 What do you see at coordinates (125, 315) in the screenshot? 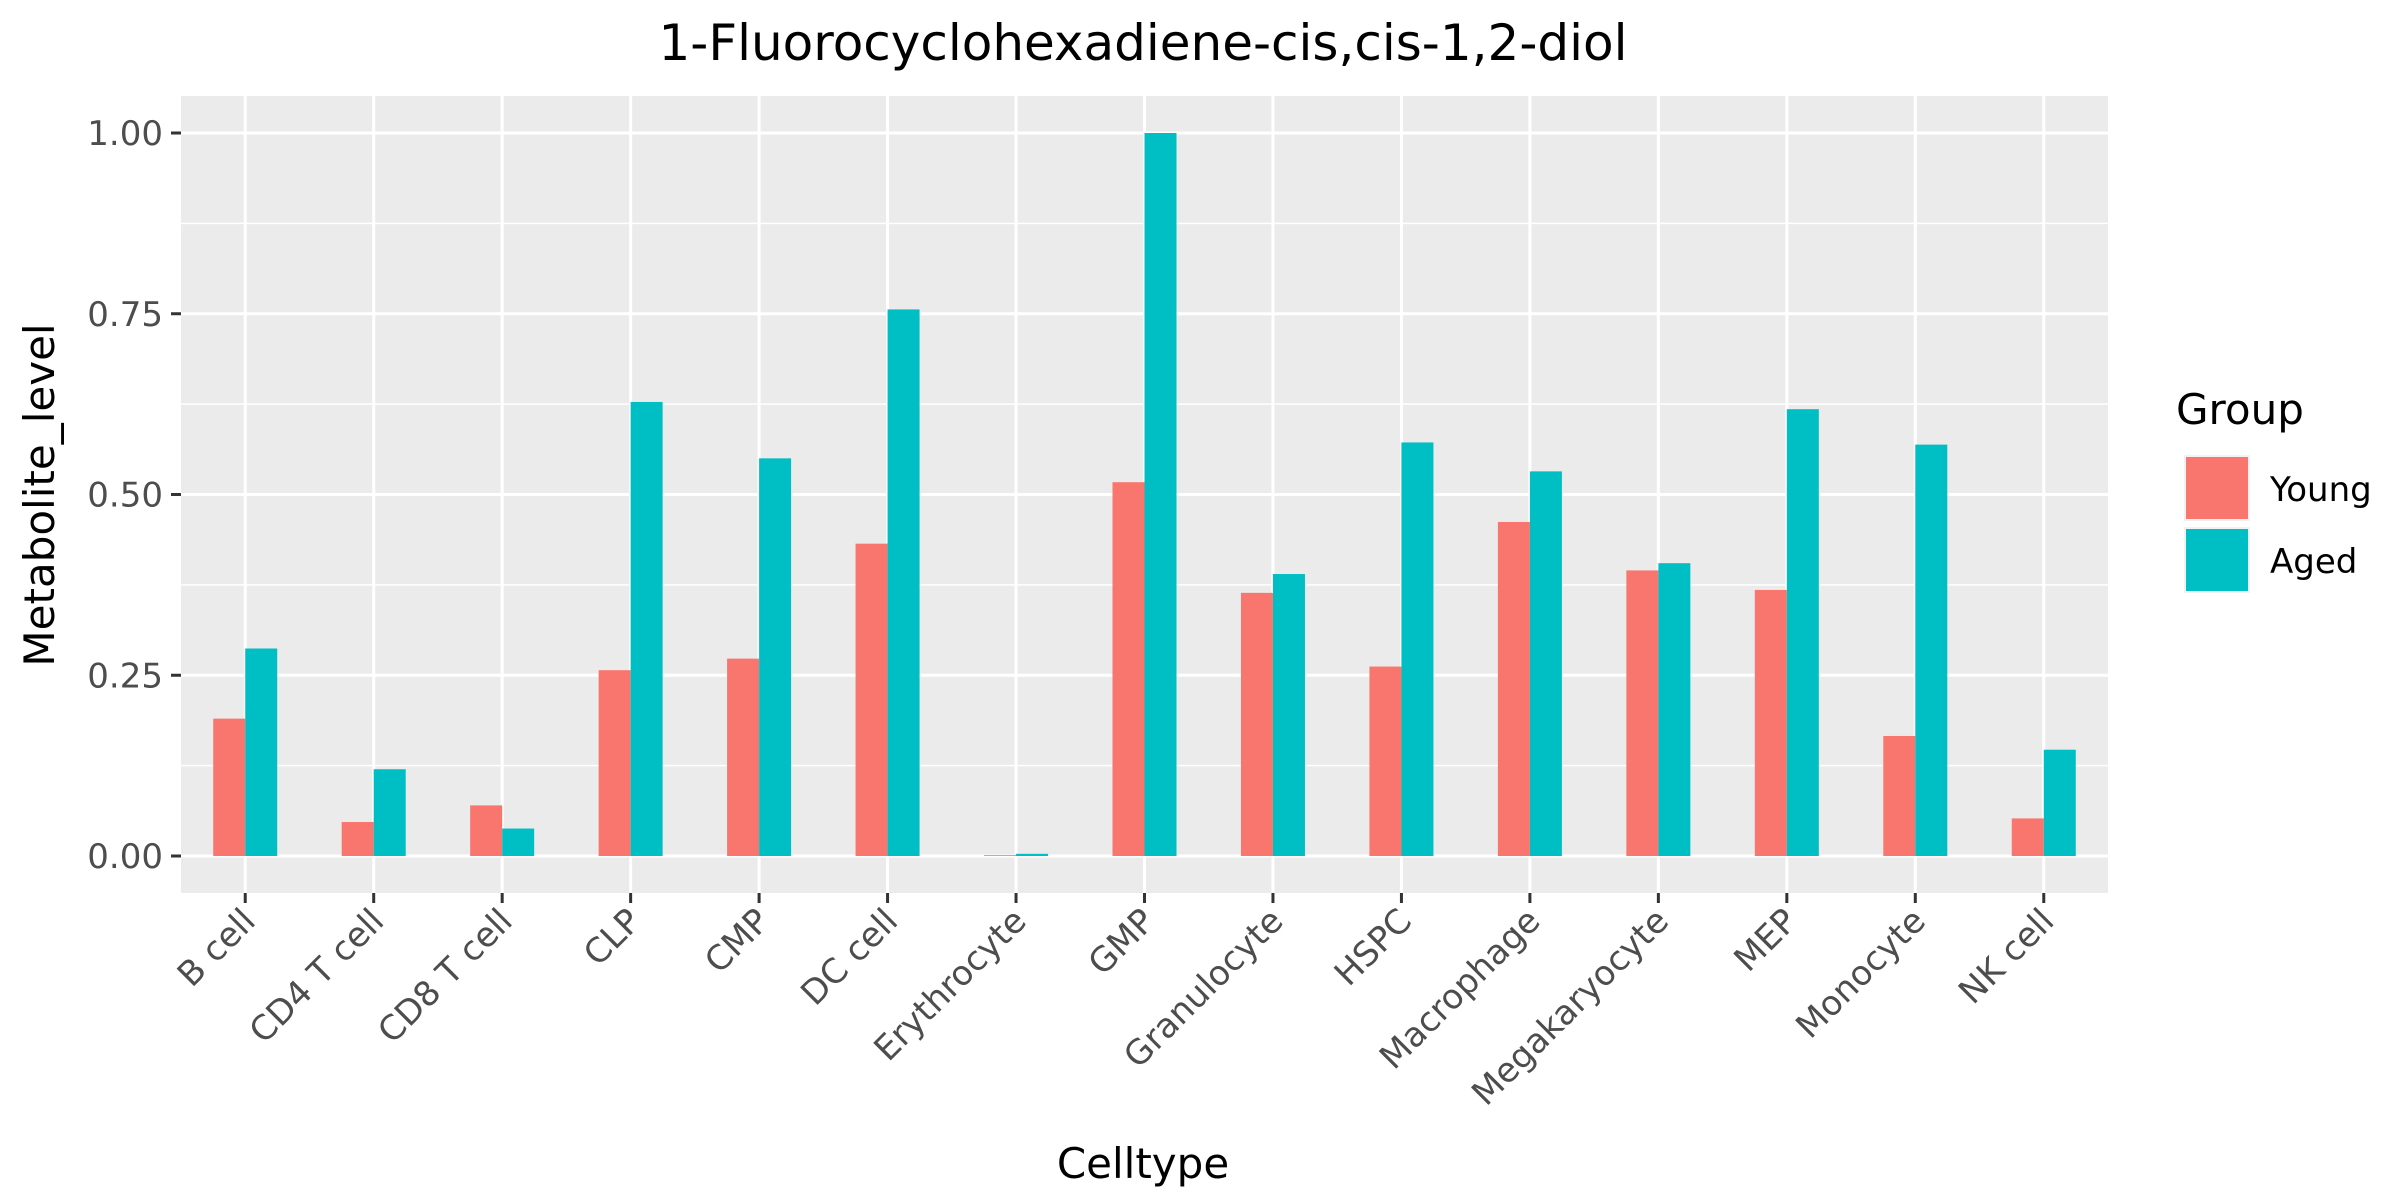
I see `y-tick-label: 0.75` at bounding box center [125, 315].